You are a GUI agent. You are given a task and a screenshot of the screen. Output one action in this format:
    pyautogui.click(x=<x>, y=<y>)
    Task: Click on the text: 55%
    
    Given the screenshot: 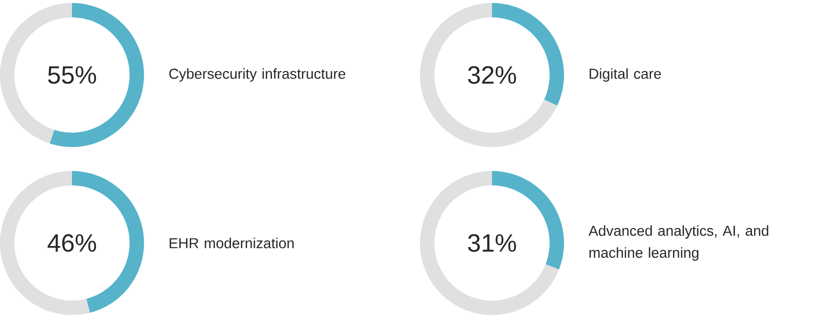 What is the action you would take?
    pyautogui.click(x=72, y=75)
    